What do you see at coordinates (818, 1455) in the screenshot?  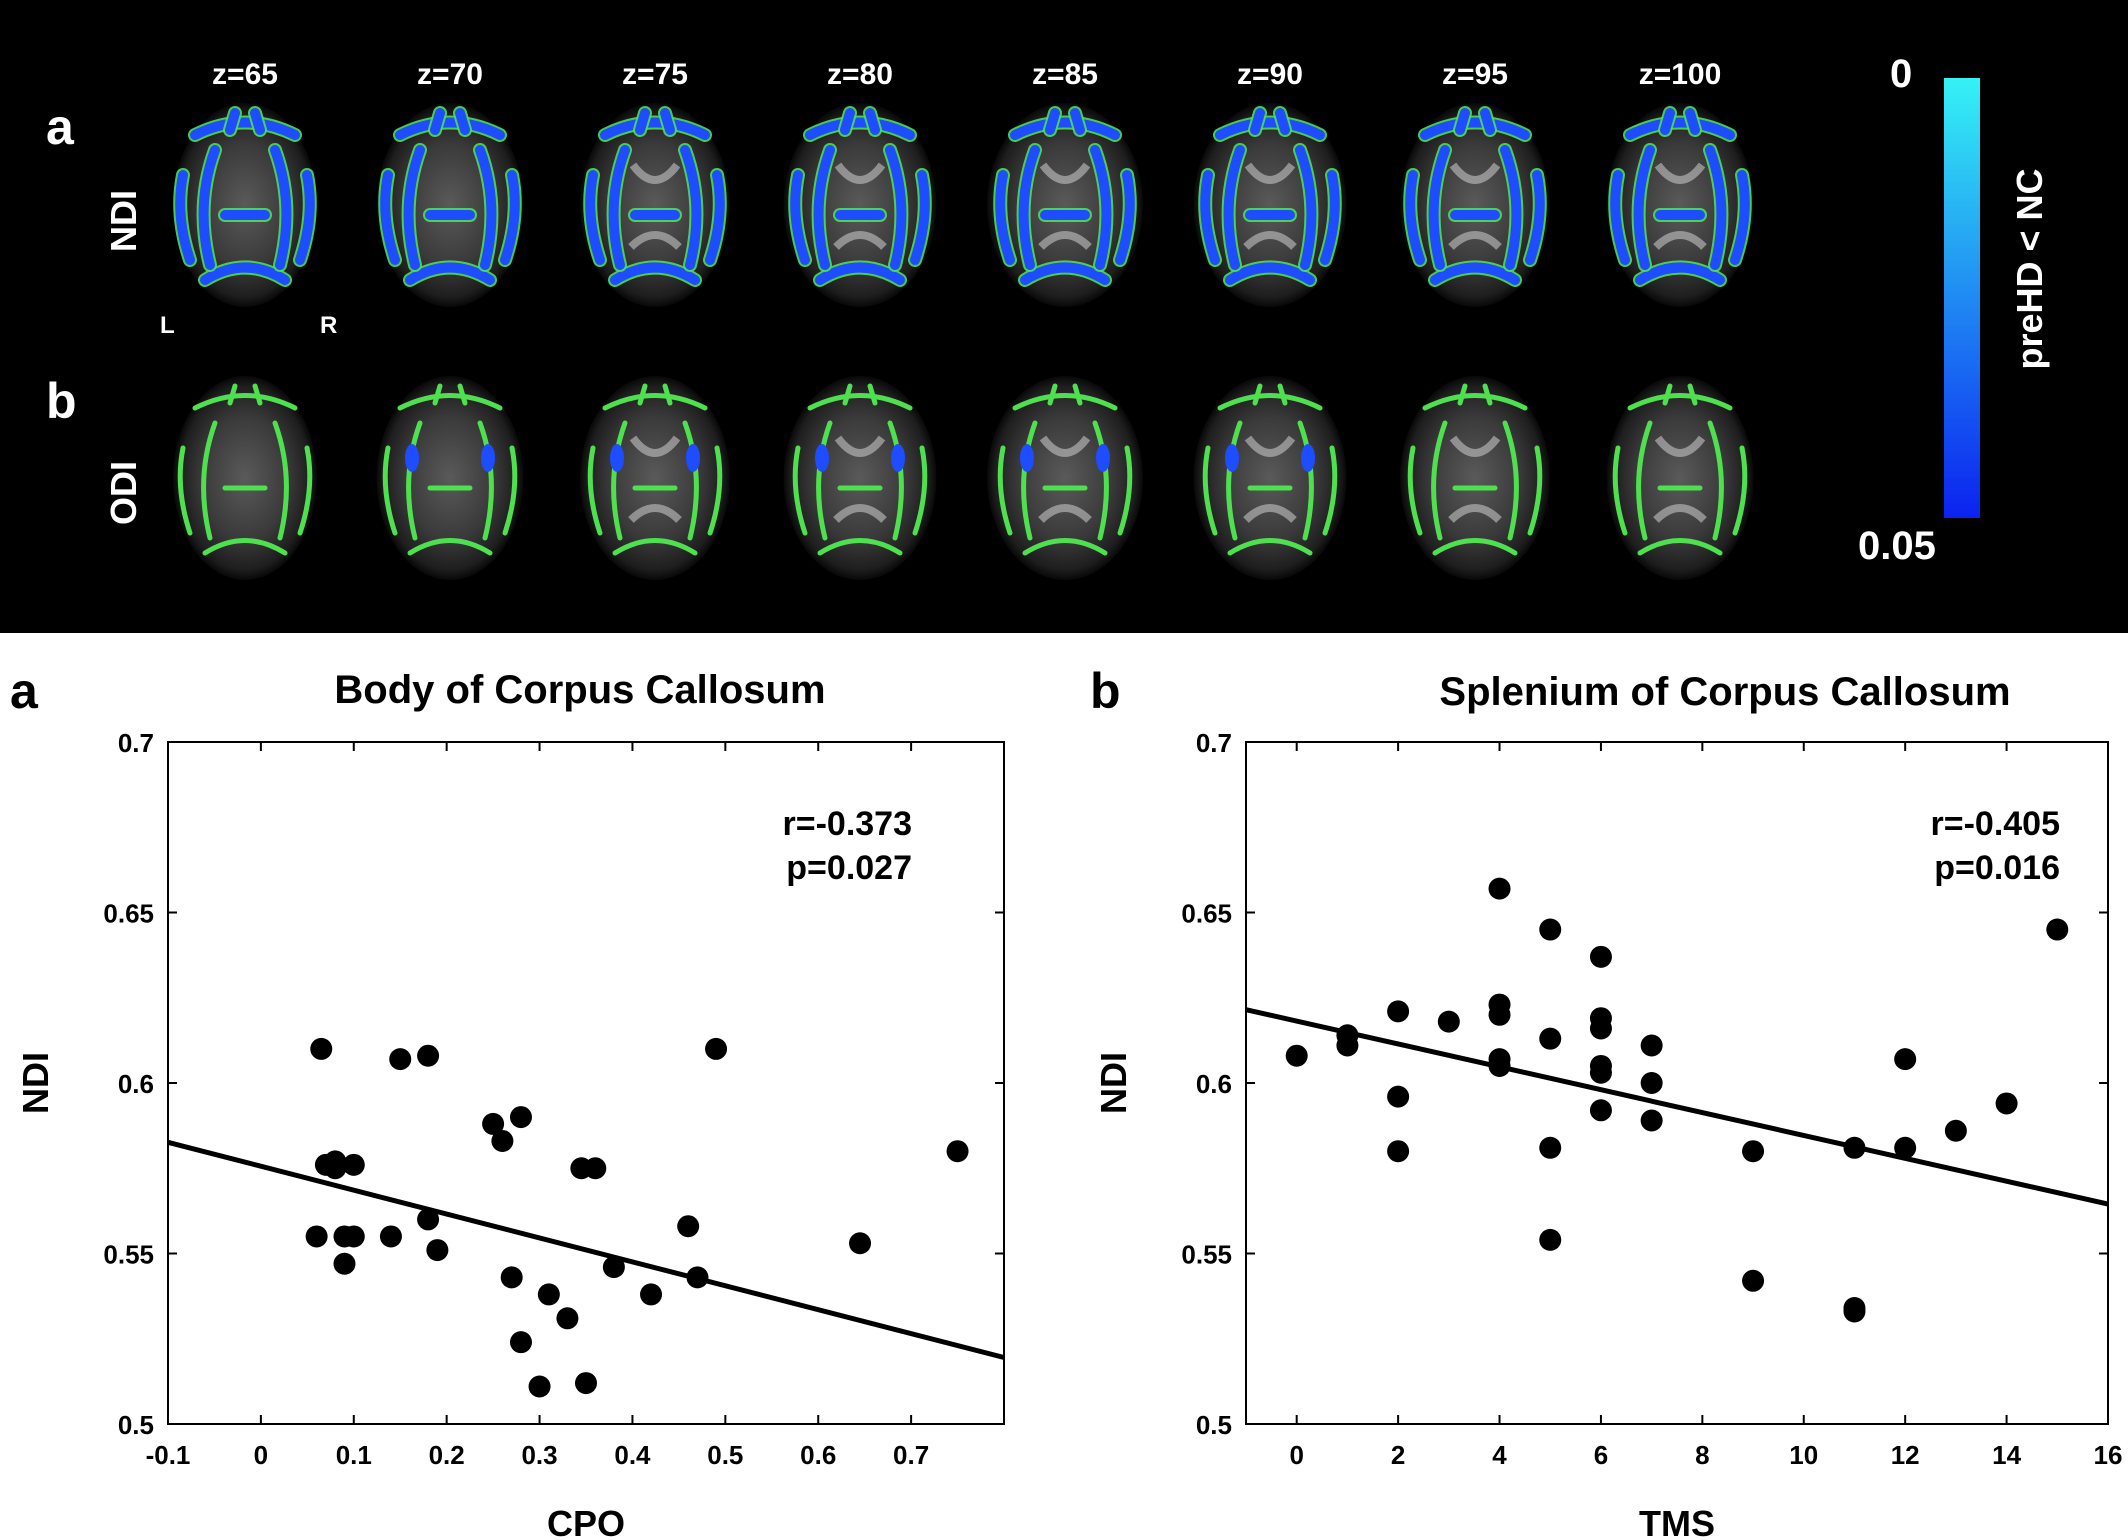 I see `x-tick-label: 0.6` at bounding box center [818, 1455].